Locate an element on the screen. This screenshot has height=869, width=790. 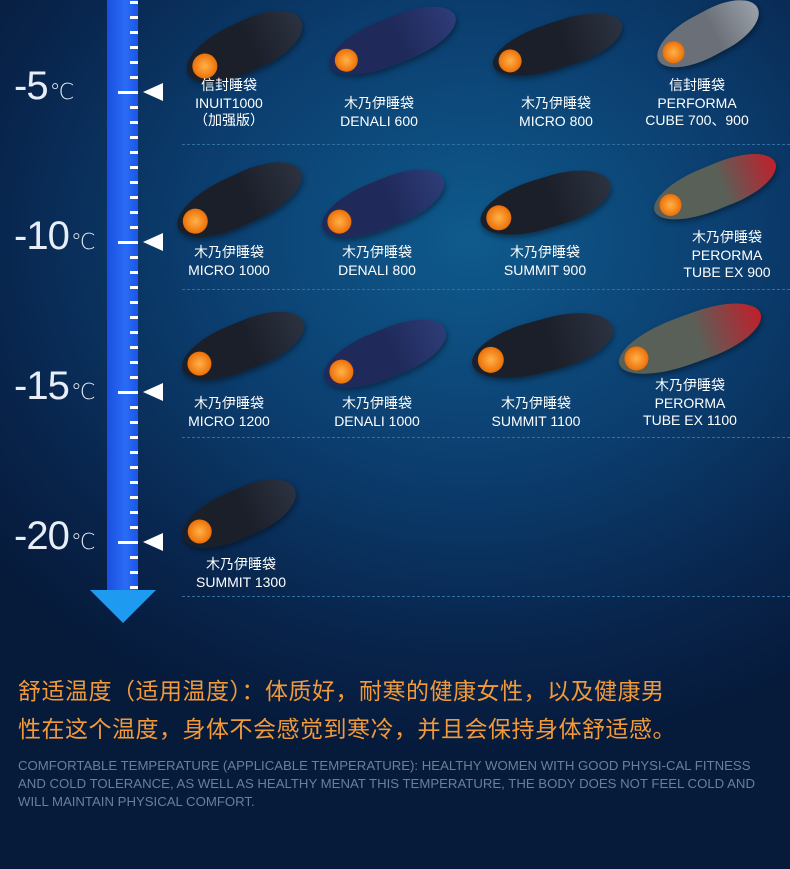
product-label: 木乃伊睡袋 DENALI 600 is located at coordinates (379, 112).